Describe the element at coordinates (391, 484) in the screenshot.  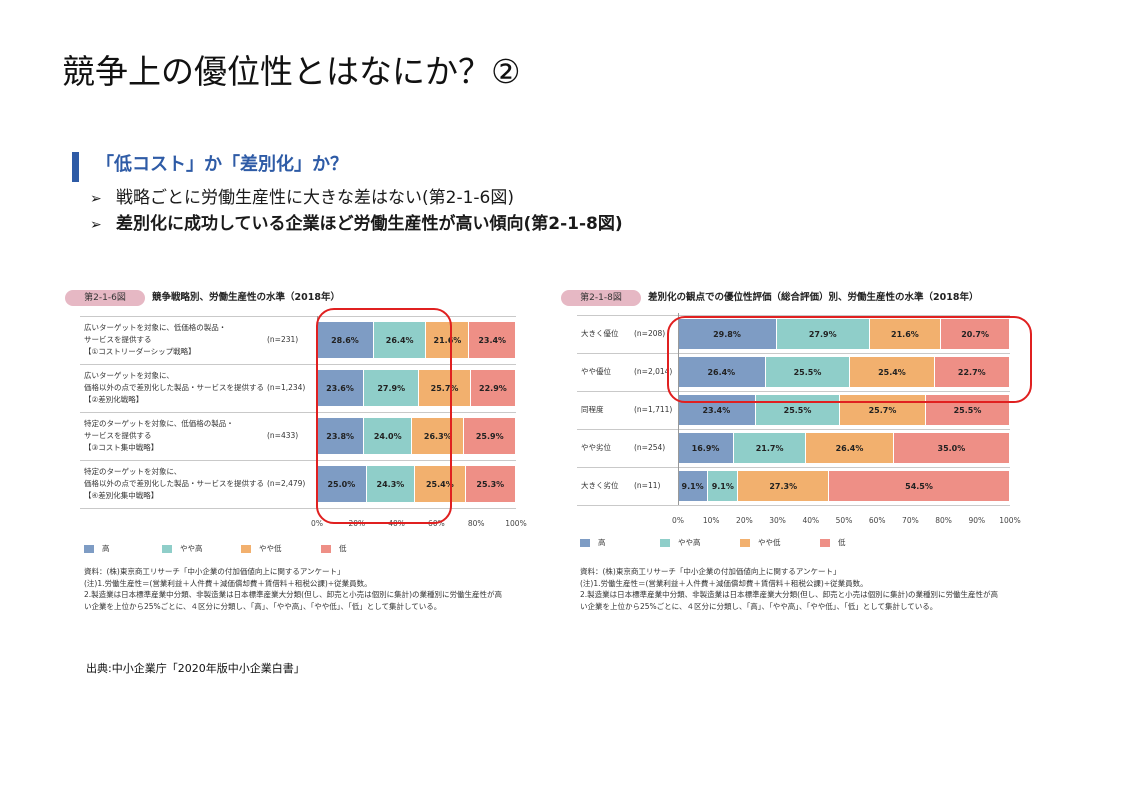
I see `bar-segment: 24.3%` at that location.